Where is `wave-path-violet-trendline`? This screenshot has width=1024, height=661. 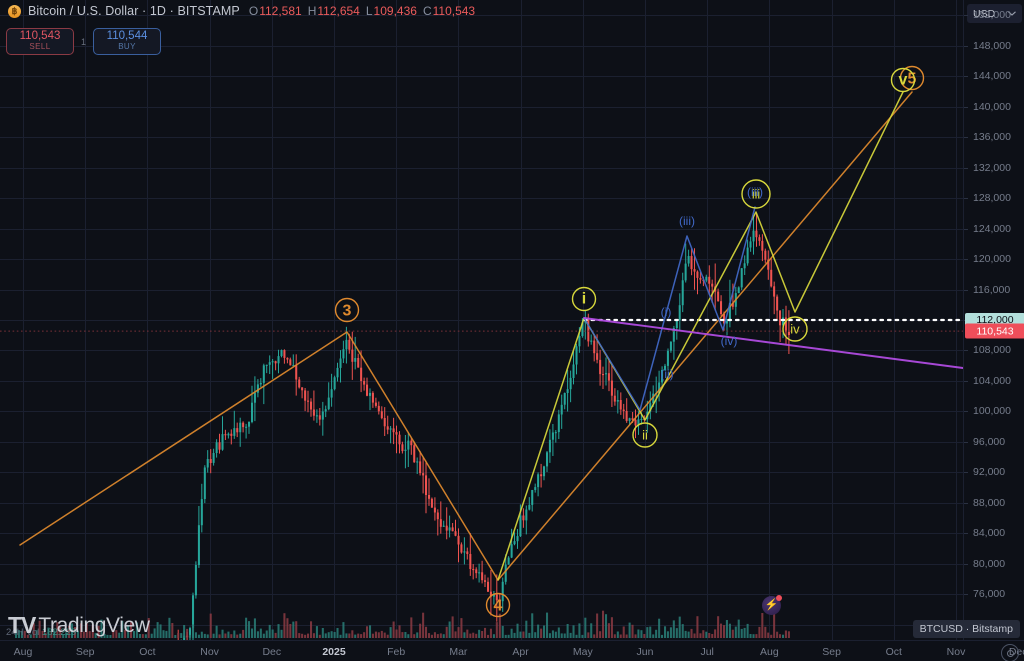
wave-path-violet-trendline is located at coordinates (773, 343).